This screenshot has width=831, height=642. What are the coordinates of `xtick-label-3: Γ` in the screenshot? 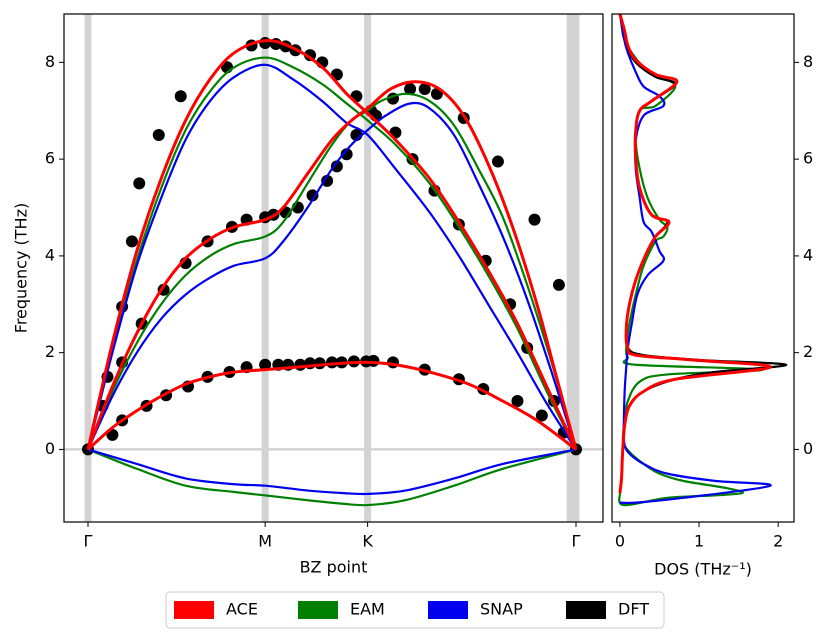 It's located at (576, 541).